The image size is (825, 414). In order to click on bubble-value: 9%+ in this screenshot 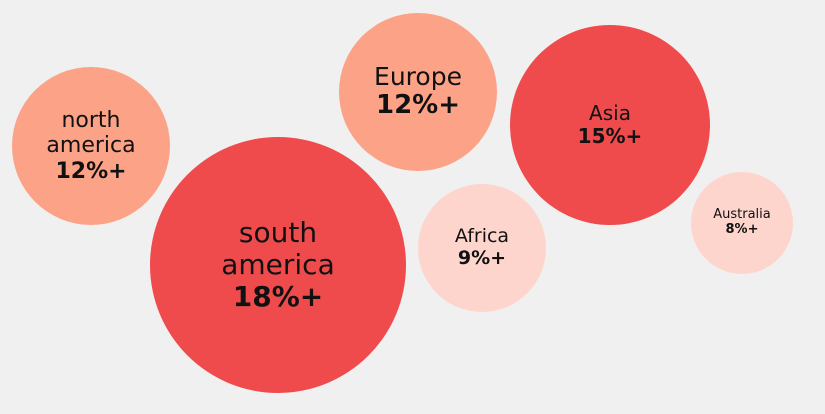, I will do `click(482, 258)`.